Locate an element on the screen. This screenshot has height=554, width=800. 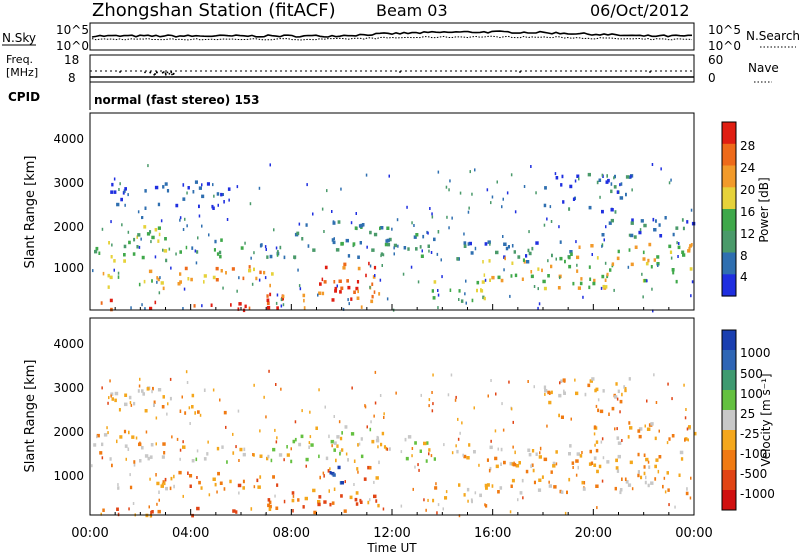
velocity-colorbar-segment is located at coordinates (729, 400).